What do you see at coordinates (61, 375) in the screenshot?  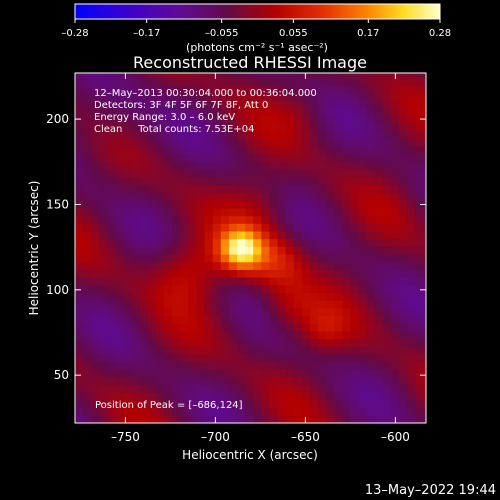 I see `y-tick-label: 50` at bounding box center [61, 375].